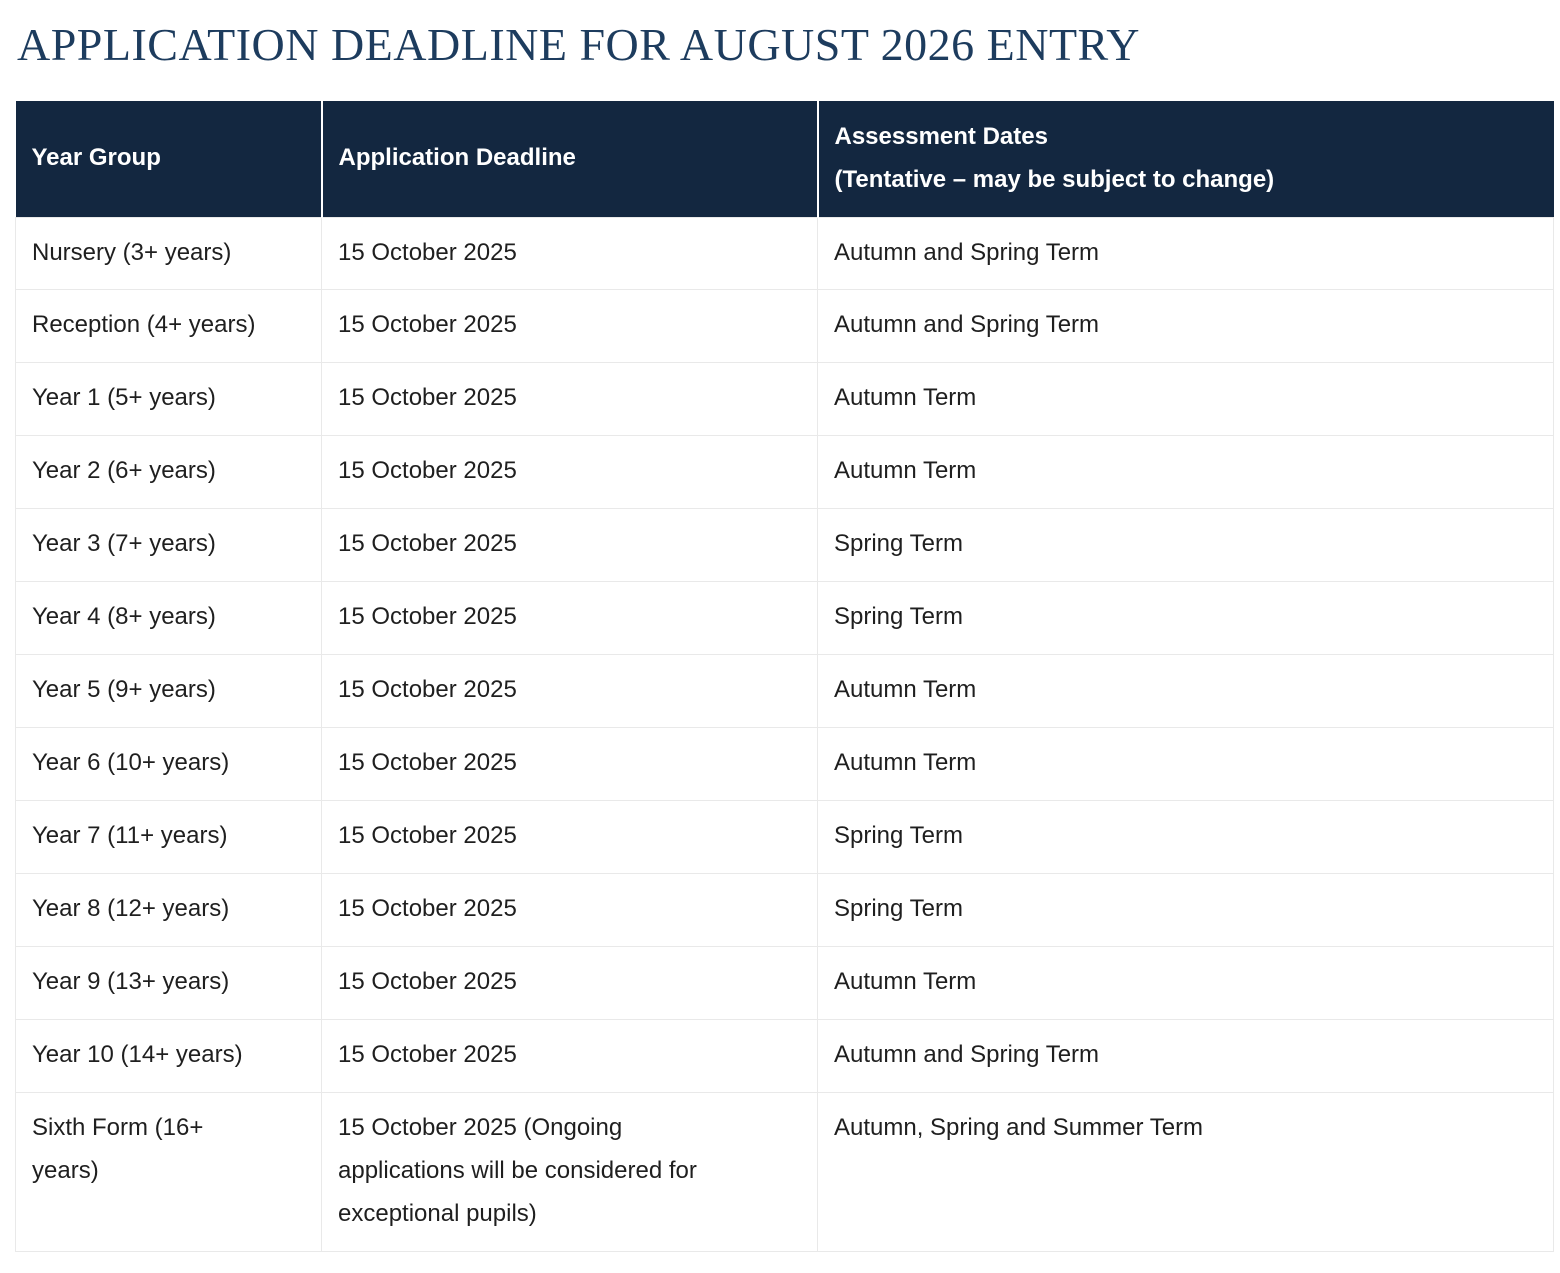 Image resolution: width=1560 pixels, height=1273 pixels. I want to click on cell-year-group: Year 5 (9+ years), so click(168, 691).